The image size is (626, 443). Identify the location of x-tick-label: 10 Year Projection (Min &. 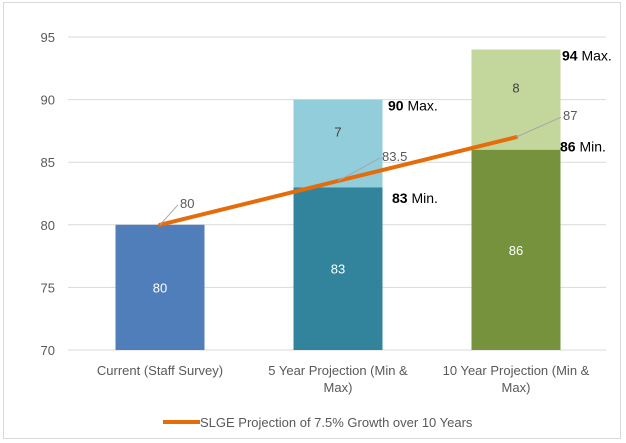
(516, 370).